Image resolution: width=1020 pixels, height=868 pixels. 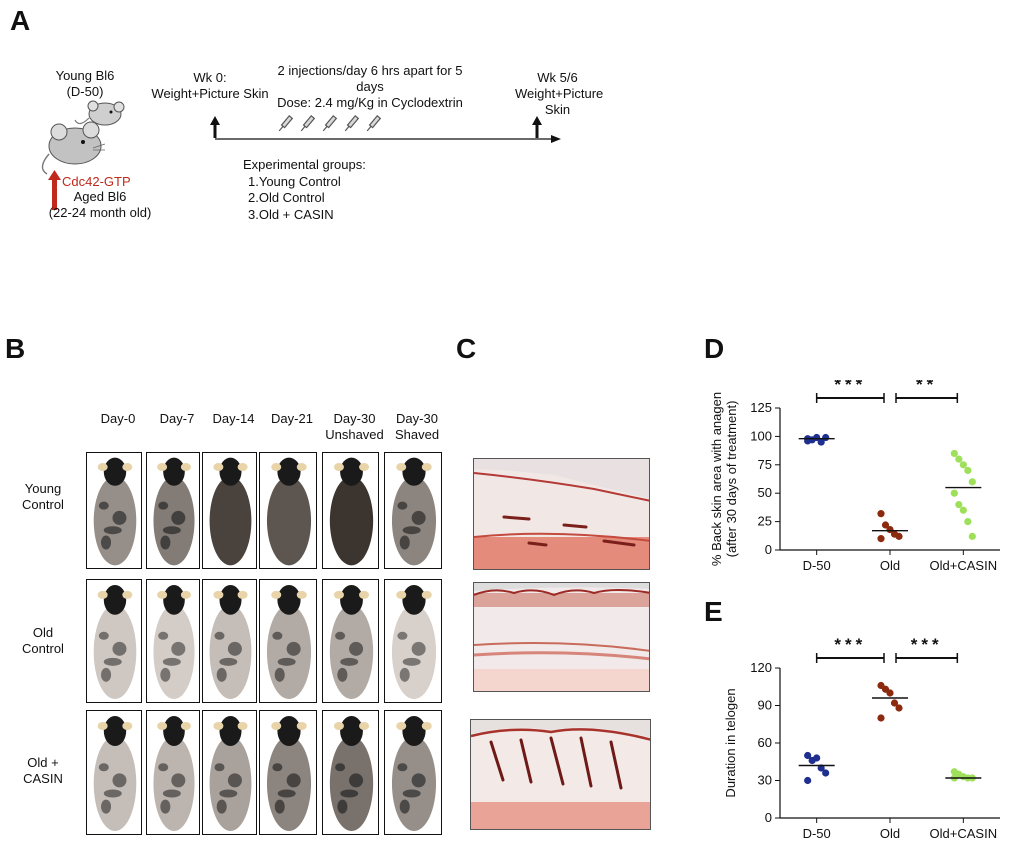 I want to click on y-axis-label: (after 30 days of treatment), so click(x=731, y=479).